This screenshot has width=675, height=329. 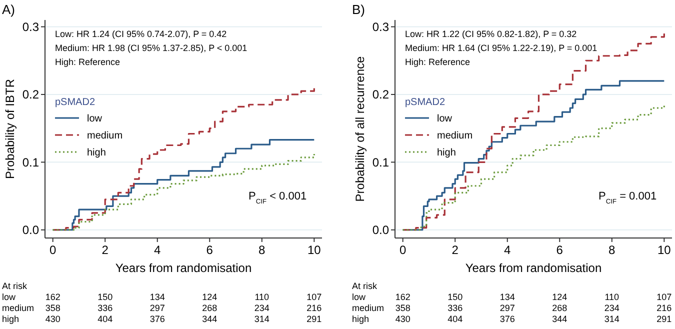 What do you see at coordinates (10, 129) in the screenshot?
I see `y-axis-title: Probability of IBTR` at bounding box center [10, 129].